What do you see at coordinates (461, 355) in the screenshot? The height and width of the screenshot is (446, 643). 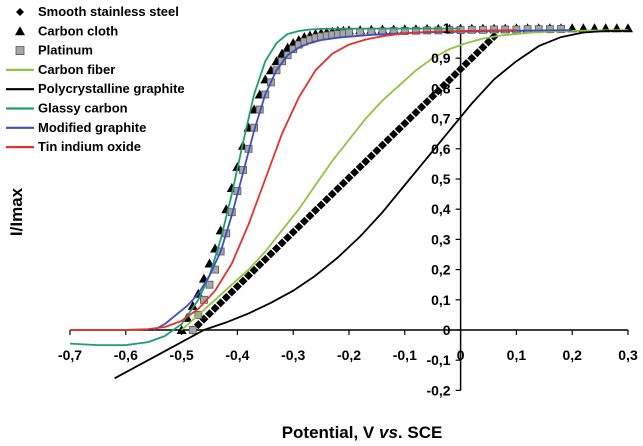 I see `x-tick-label: 0` at bounding box center [461, 355].